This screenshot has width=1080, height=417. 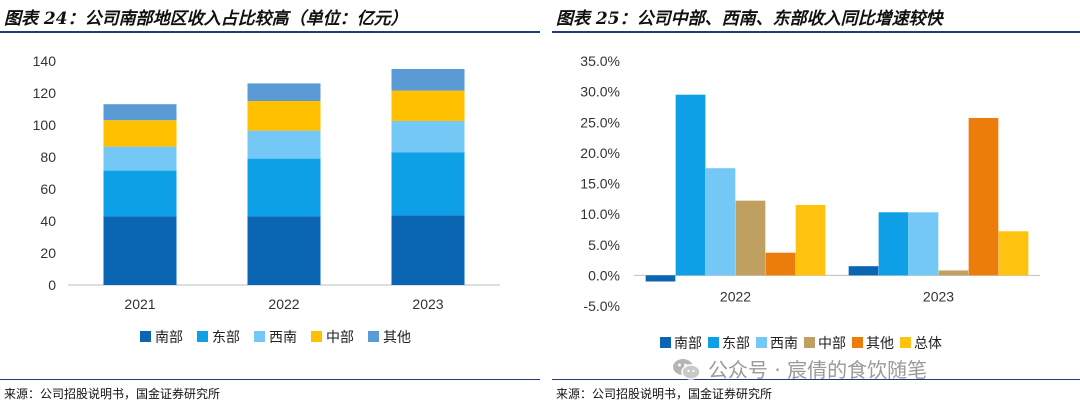 I want to click on y-tick-label-5: 100, so click(x=45, y=125).